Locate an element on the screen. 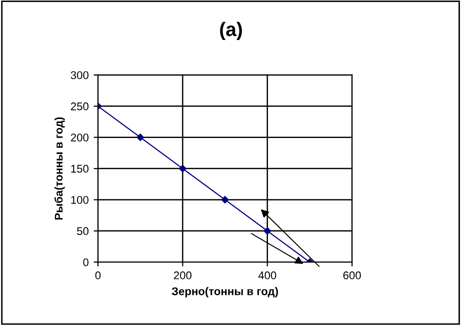 This screenshot has height=326, width=462. x-tick-label: 0 is located at coordinates (98, 275).